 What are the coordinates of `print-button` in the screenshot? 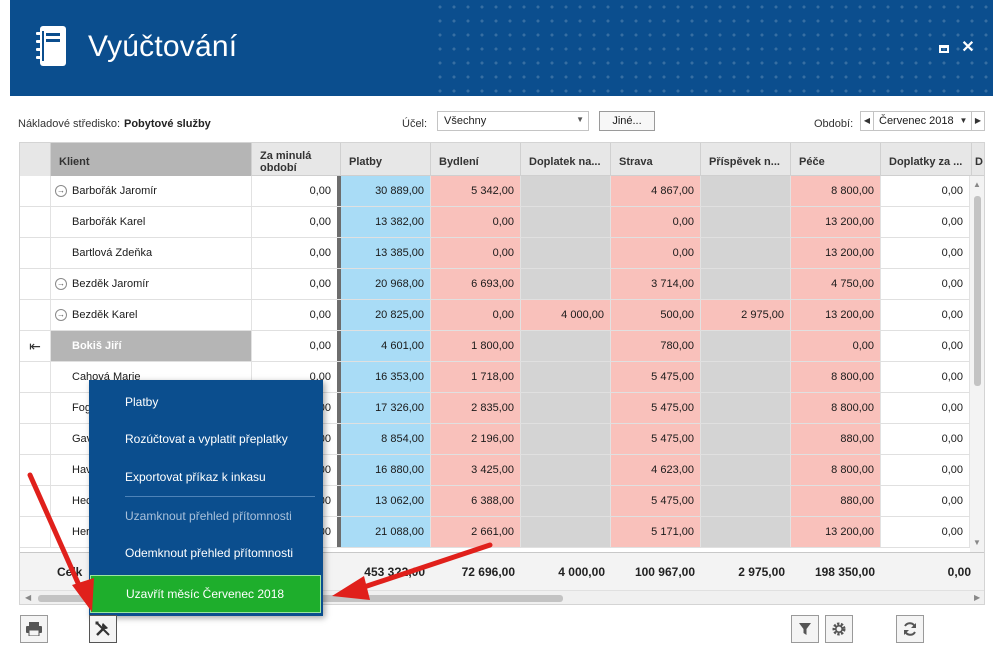 It's located at (34, 629).